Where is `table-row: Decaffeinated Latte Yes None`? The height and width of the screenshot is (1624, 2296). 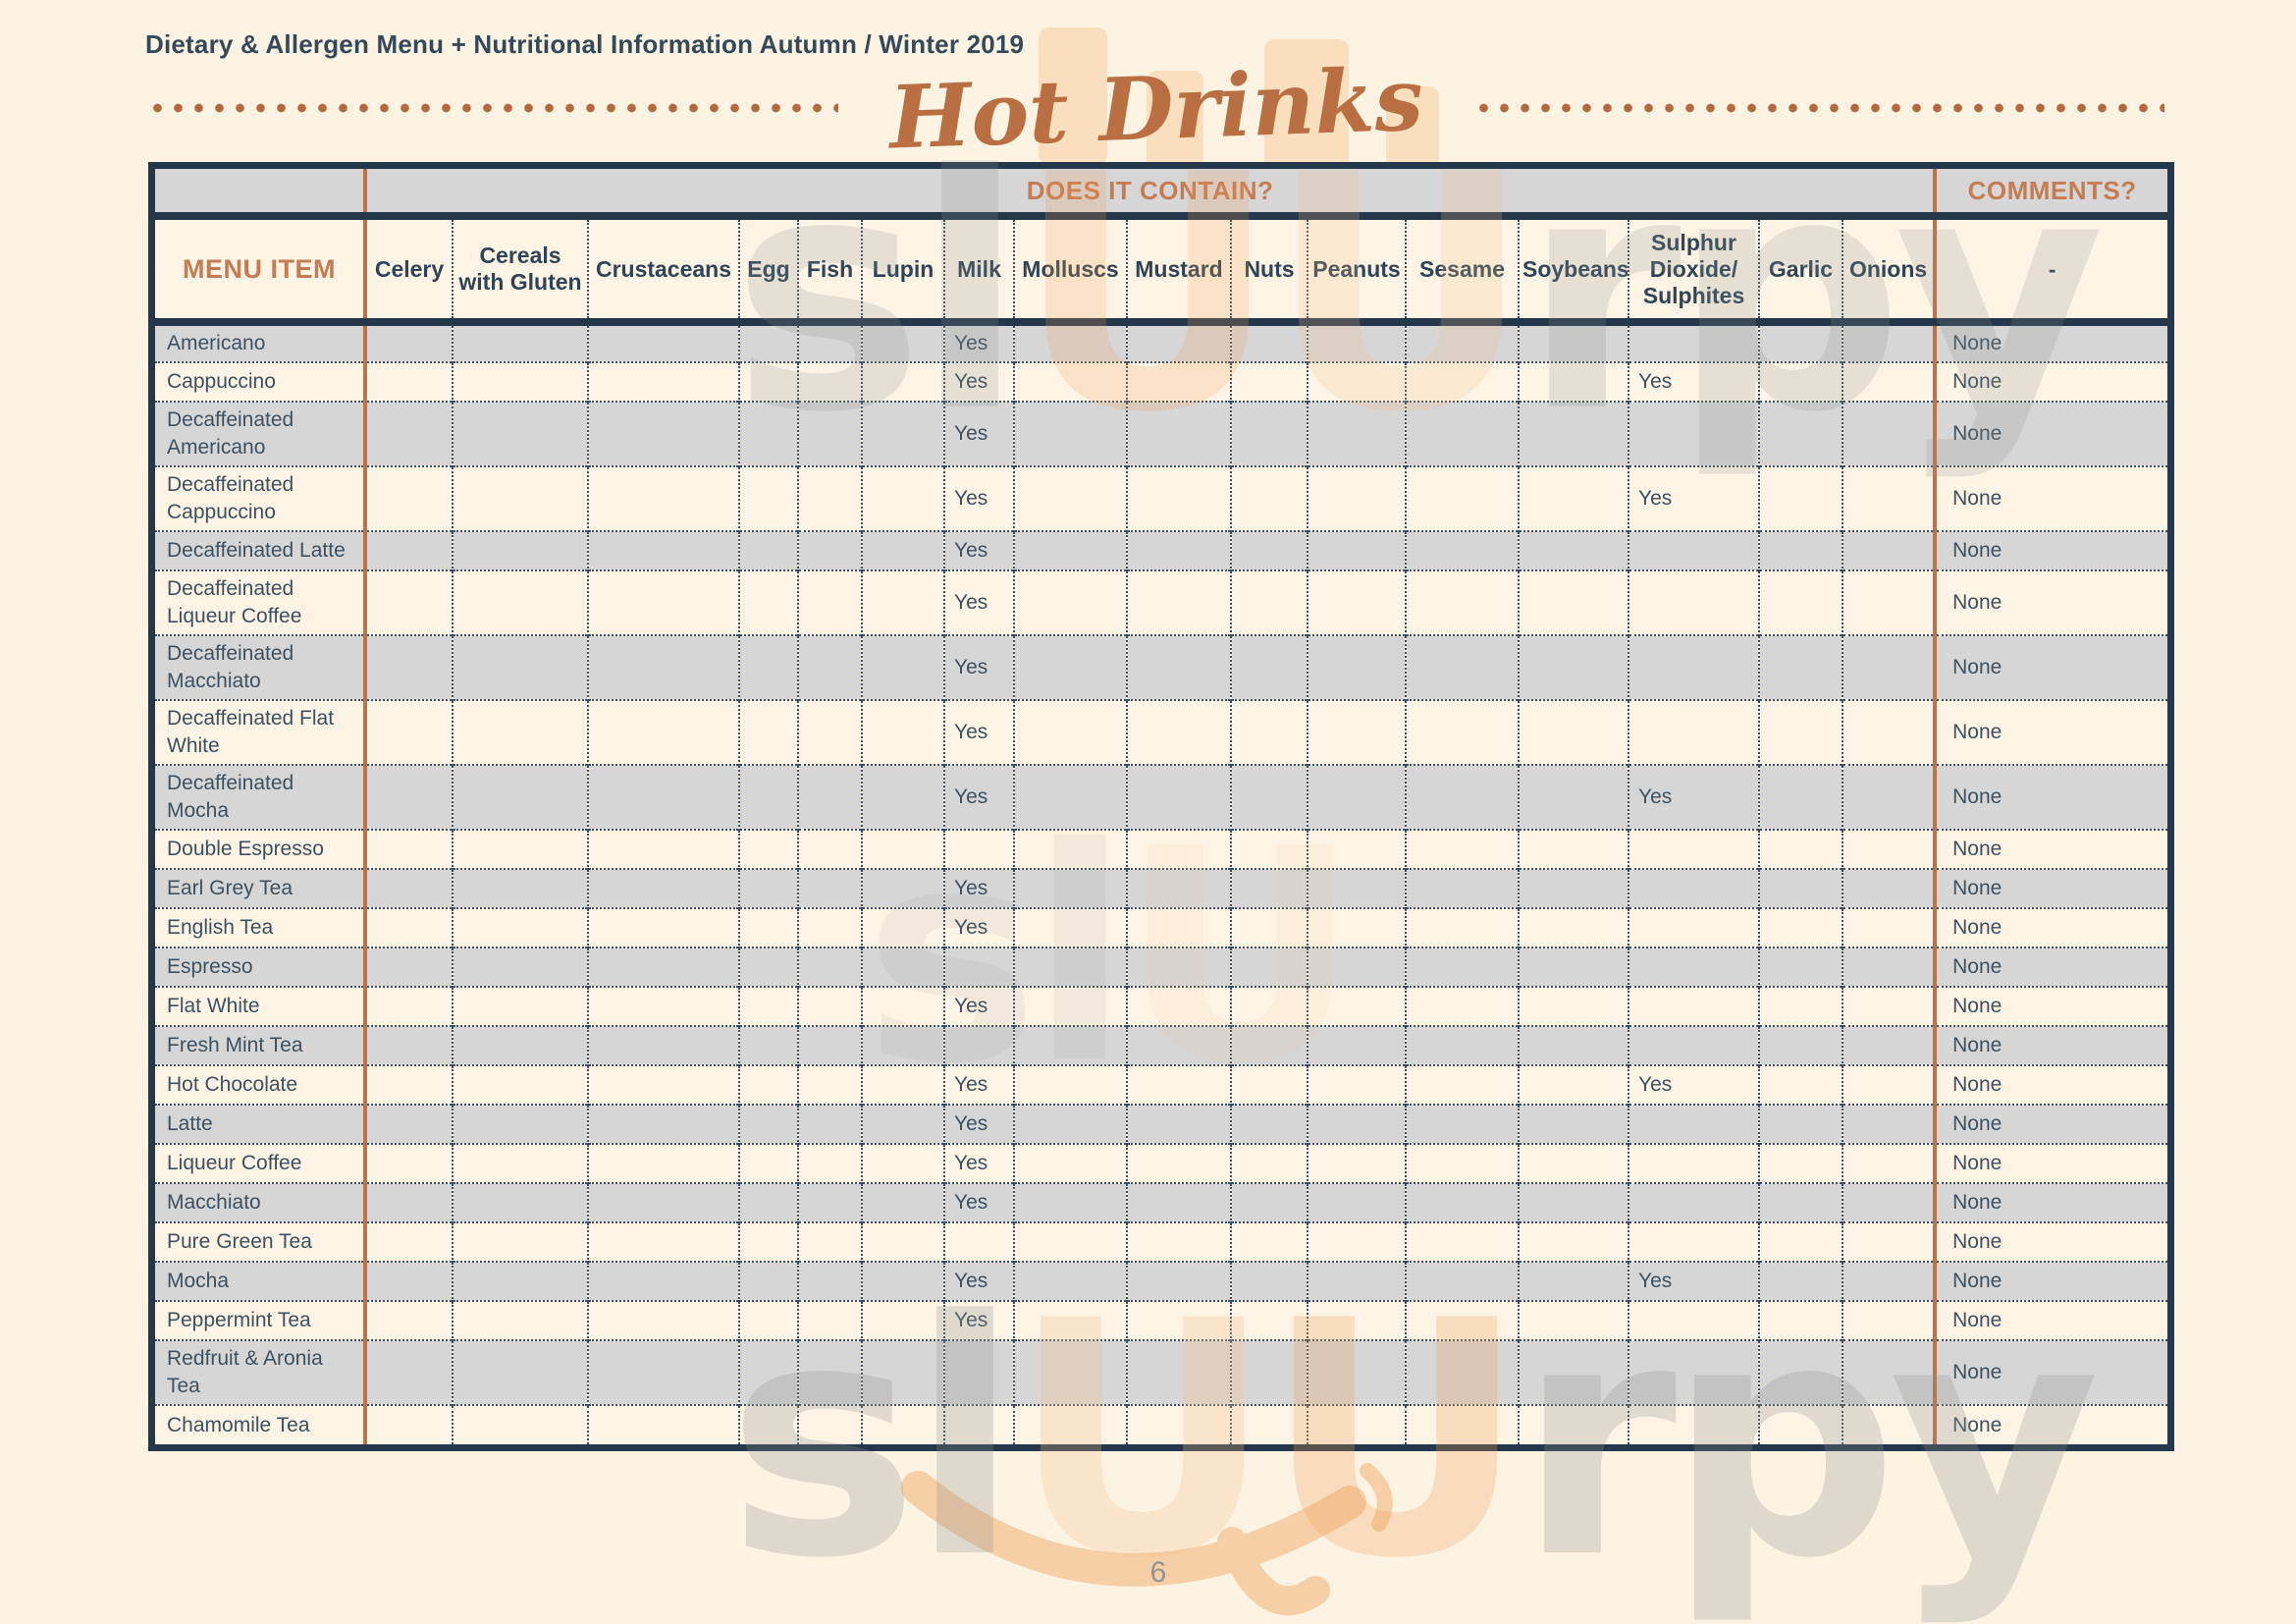
table-row: Decaffeinated Latte Yes None is located at coordinates (1161, 550).